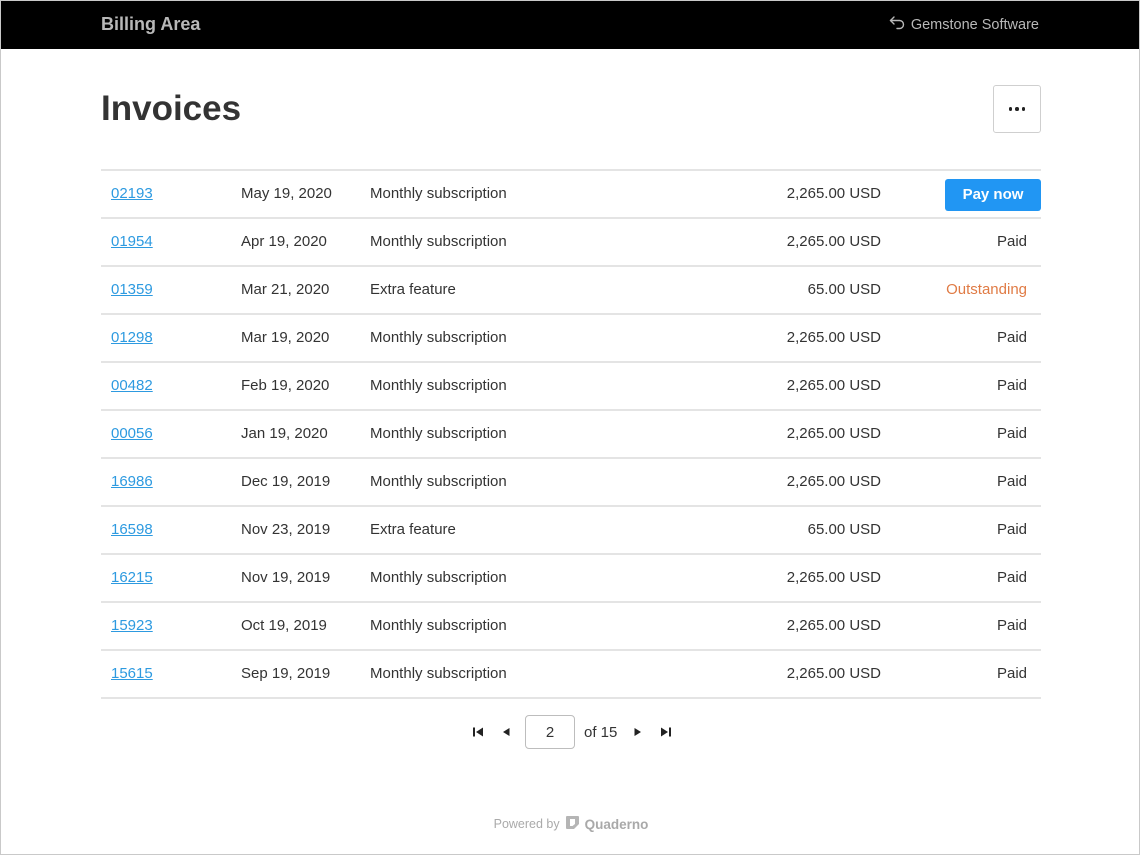 This screenshot has width=1140, height=855. I want to click on invoice-number-cell: 01954, so click(132, 242).